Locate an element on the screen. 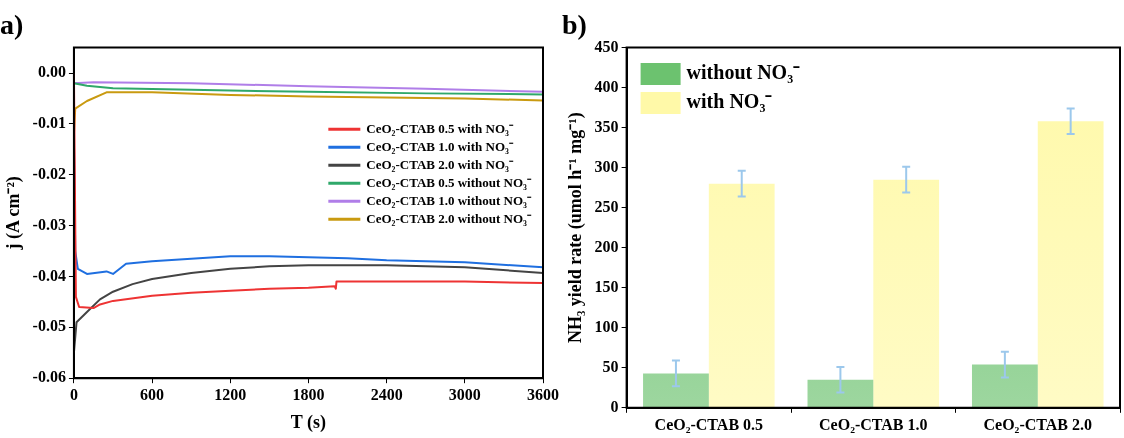  y-tick-label: 350 is located at coordinates (606, 126).